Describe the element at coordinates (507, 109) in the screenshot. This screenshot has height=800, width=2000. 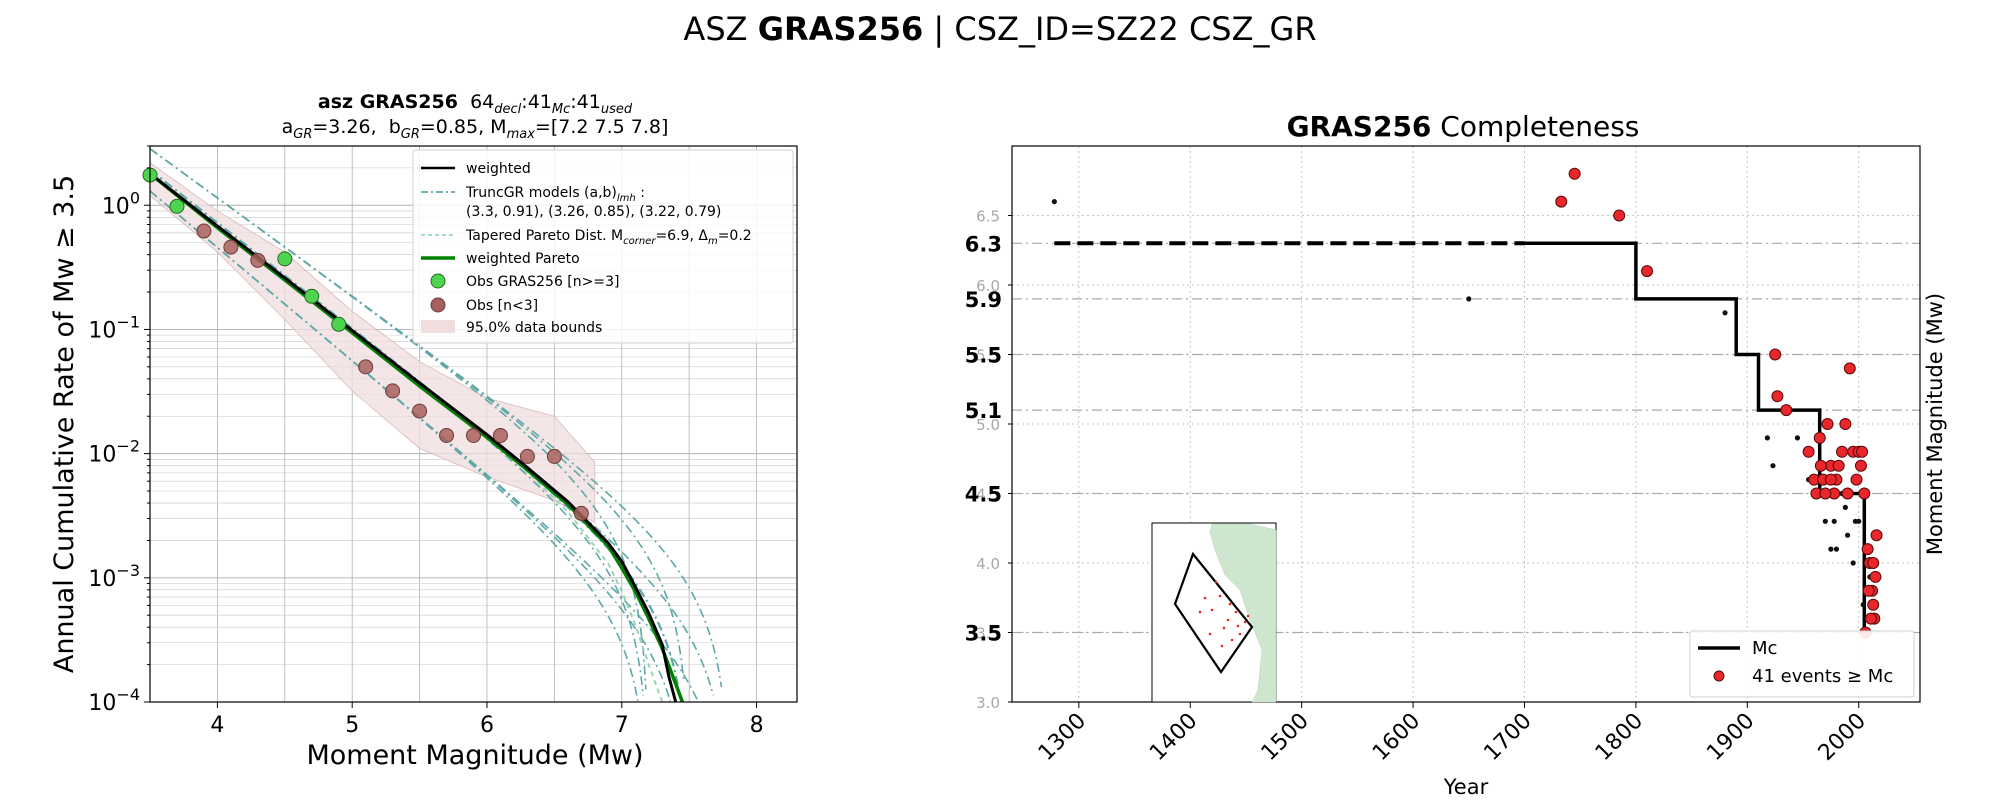
I see `sub-decl: decl` at that location.